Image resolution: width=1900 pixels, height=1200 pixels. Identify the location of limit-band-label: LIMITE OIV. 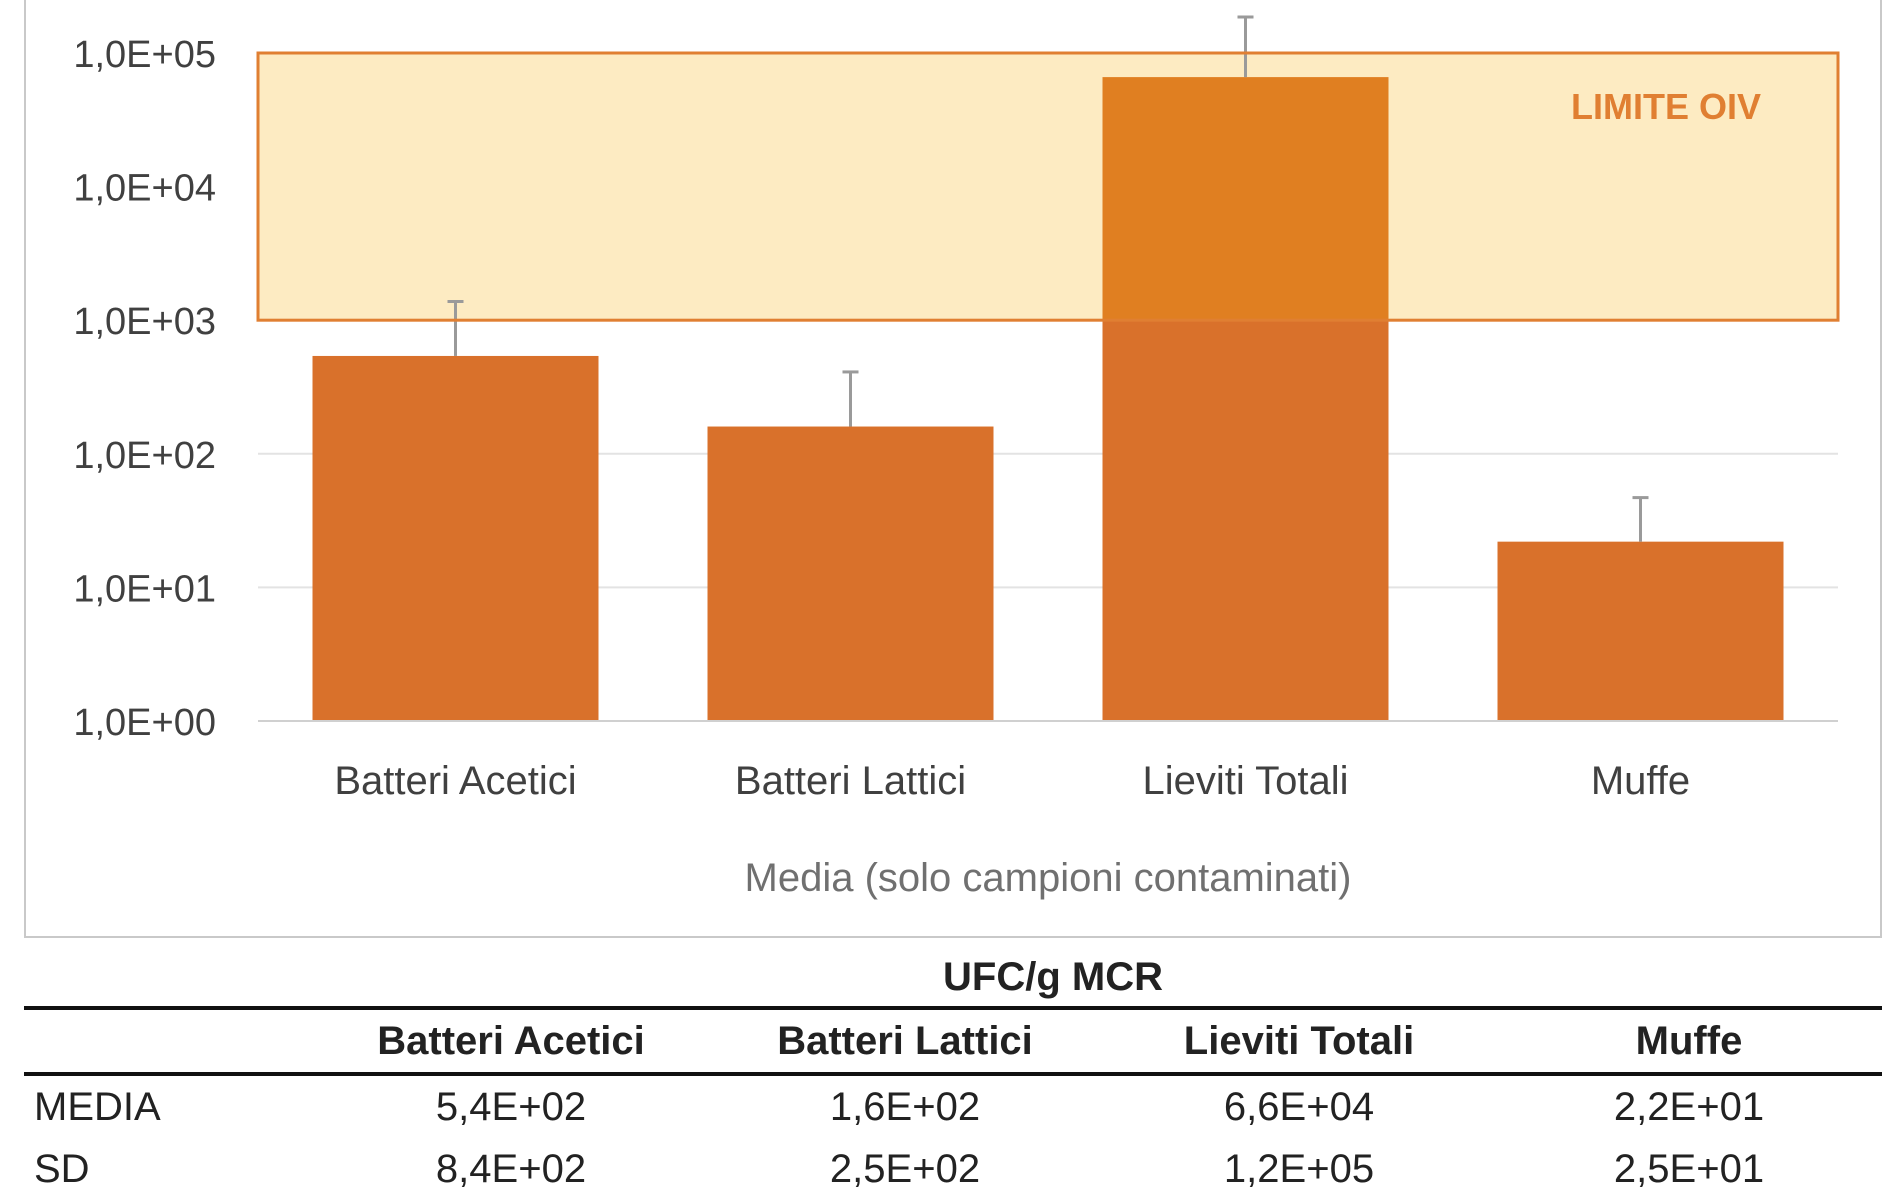
(1666, 106).